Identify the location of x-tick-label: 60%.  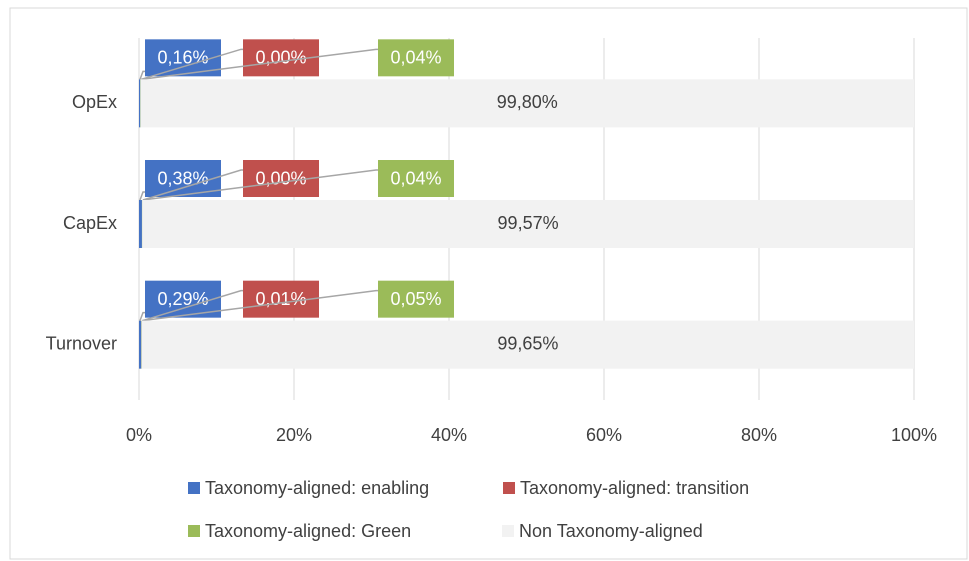
(604, 435).